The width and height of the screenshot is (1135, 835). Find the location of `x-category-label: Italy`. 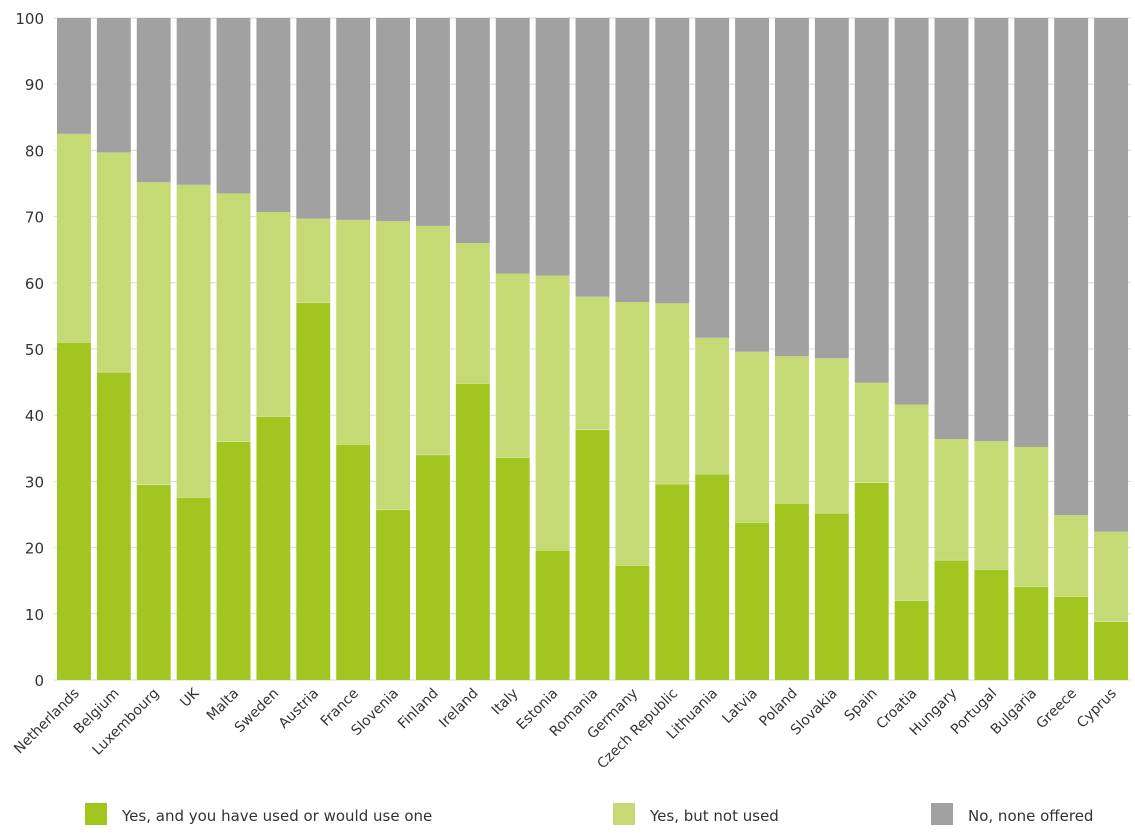

x-category-label: Italy is located at coordinates (505, 702).